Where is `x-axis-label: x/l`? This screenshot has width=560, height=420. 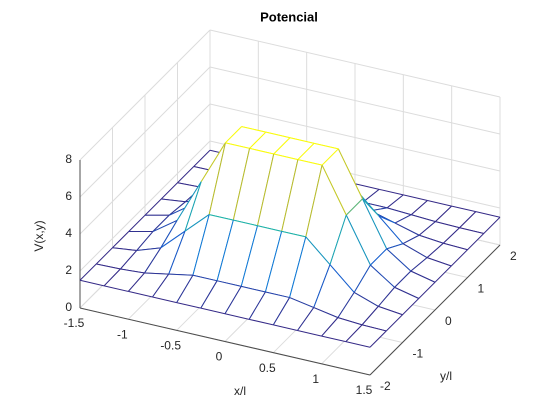
x-axis-label: x/l is located at coordinates (240, 391).